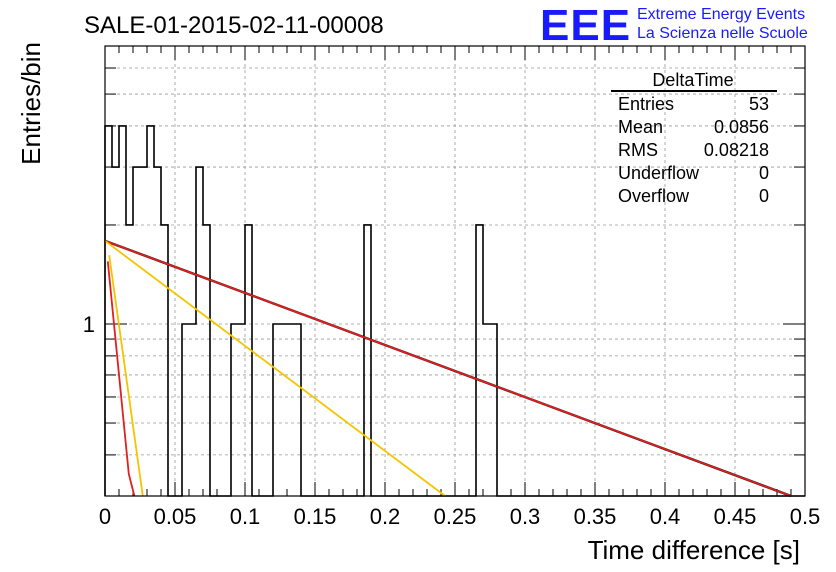 The image size is (836, 572). What do you see at coordinates (735, 516) in the screenshot?
I see `x-tick-label: 0.45` at bounding box center [735, 516].